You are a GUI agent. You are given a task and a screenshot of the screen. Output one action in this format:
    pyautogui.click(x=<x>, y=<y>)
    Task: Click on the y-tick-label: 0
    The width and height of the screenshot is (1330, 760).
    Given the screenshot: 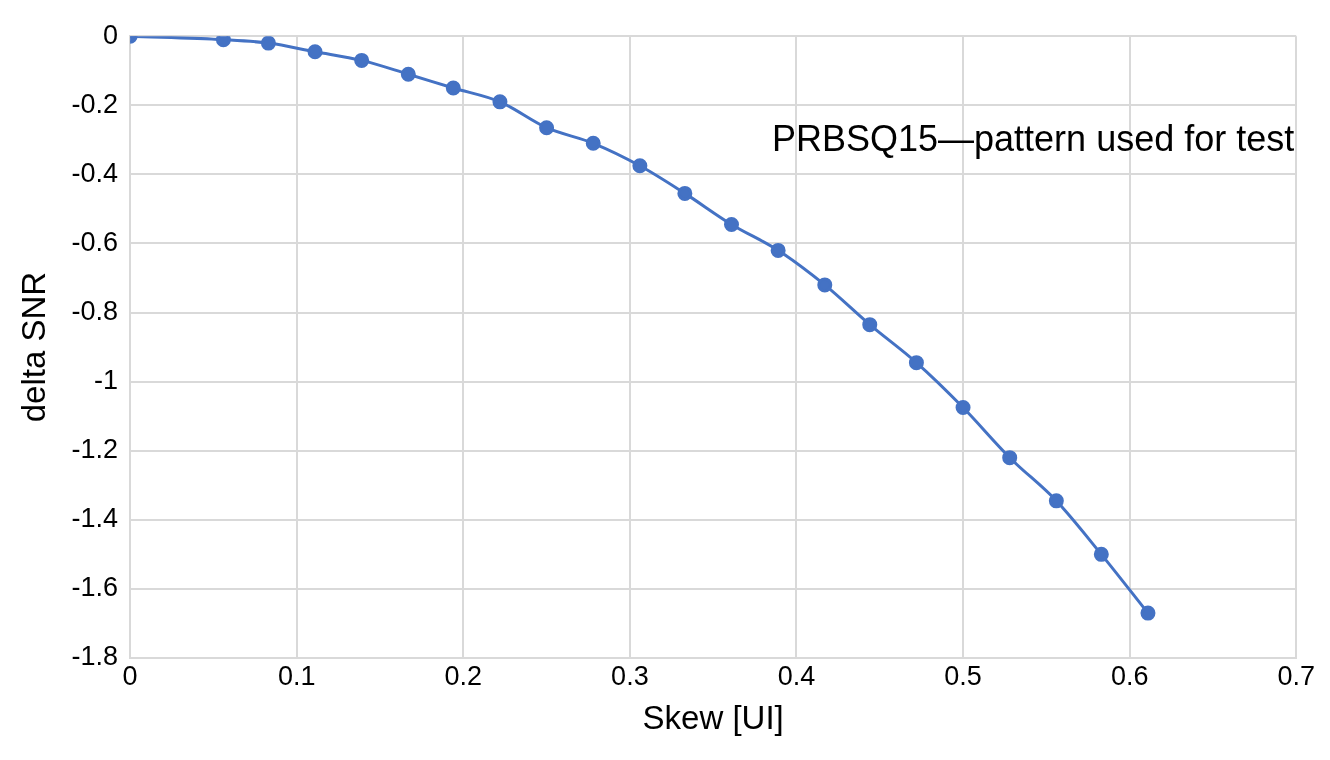 What is the action you would take?
    pyautogui.click(x=111, y=34)
    